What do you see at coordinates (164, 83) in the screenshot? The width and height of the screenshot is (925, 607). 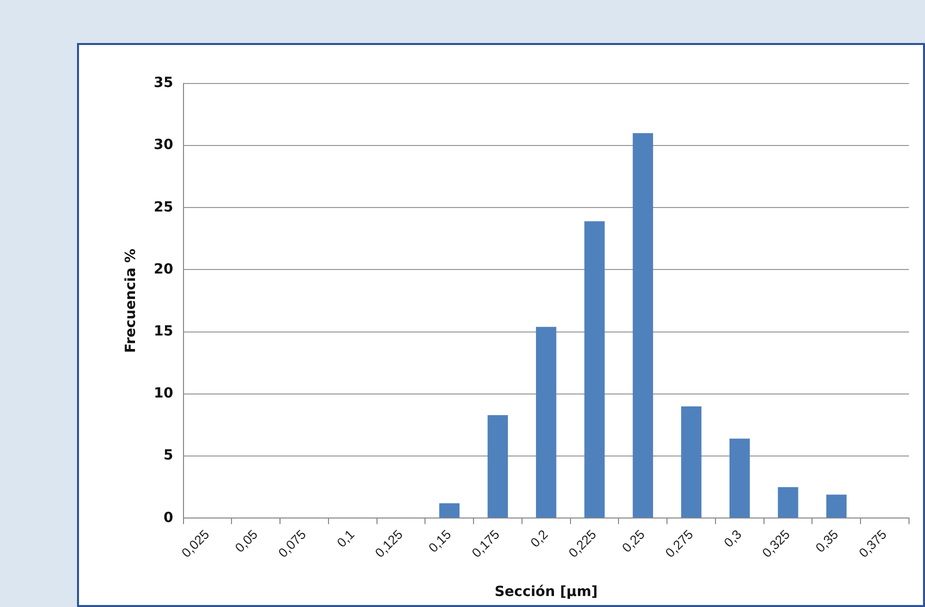 I see `y-tick-label: 35` at bounding box center [164, 83].